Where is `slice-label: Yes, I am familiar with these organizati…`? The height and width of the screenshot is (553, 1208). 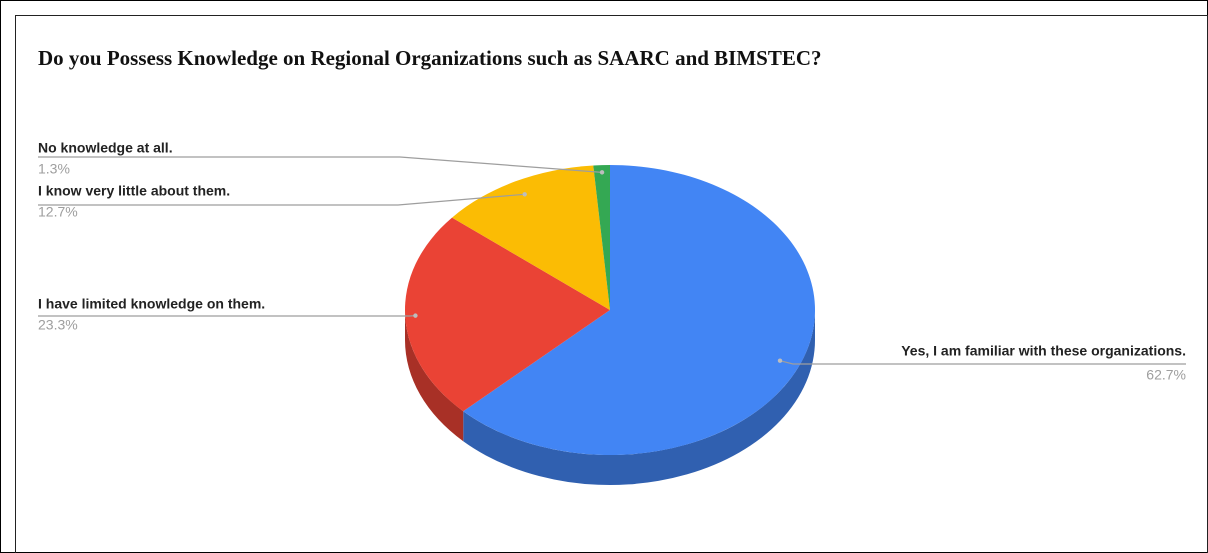
slice-label: Yes, I am familiar with these organizati… is located at coordinates (1043, 351).